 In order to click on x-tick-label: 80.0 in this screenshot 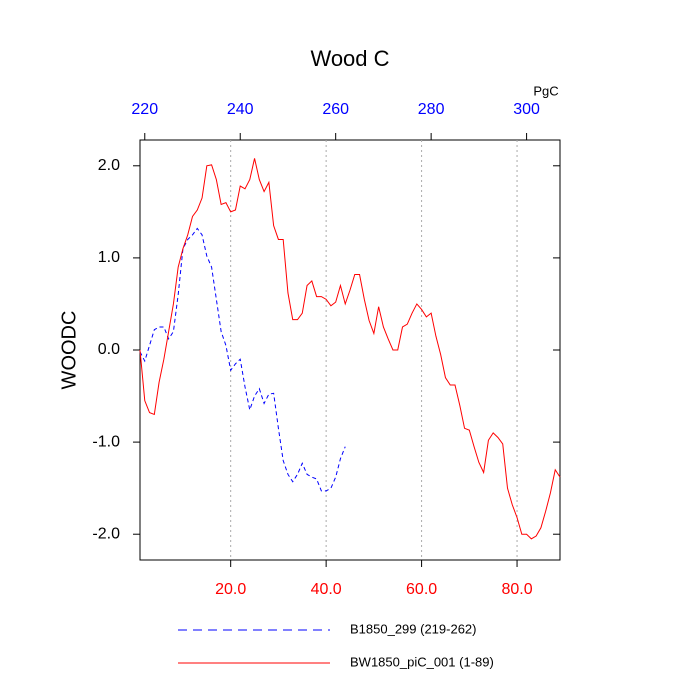, I will do `click(516, 589)`.